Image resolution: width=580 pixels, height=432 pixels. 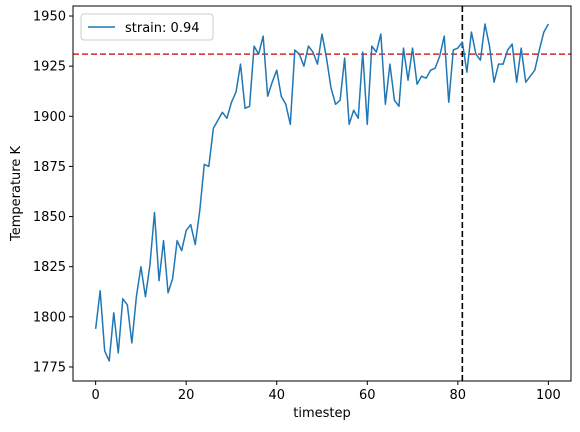 What do you see at coordinates (49, 17) in the screenshot?
I see `y-tick-label: 1950` at bounding box center [49, 17].